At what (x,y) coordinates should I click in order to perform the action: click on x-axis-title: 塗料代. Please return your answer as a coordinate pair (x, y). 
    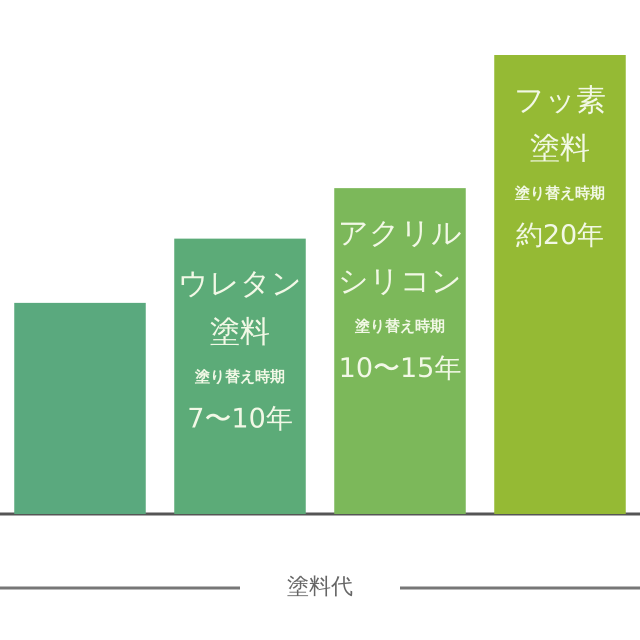
    Looking at the image, I should click on (320, 587).